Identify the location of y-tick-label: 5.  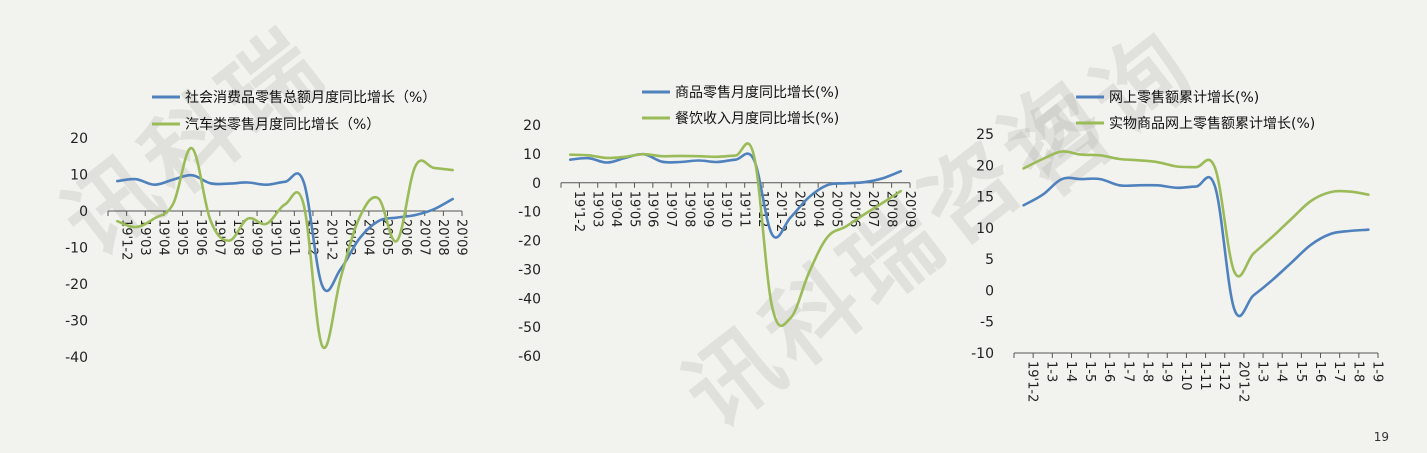
(989, 260).